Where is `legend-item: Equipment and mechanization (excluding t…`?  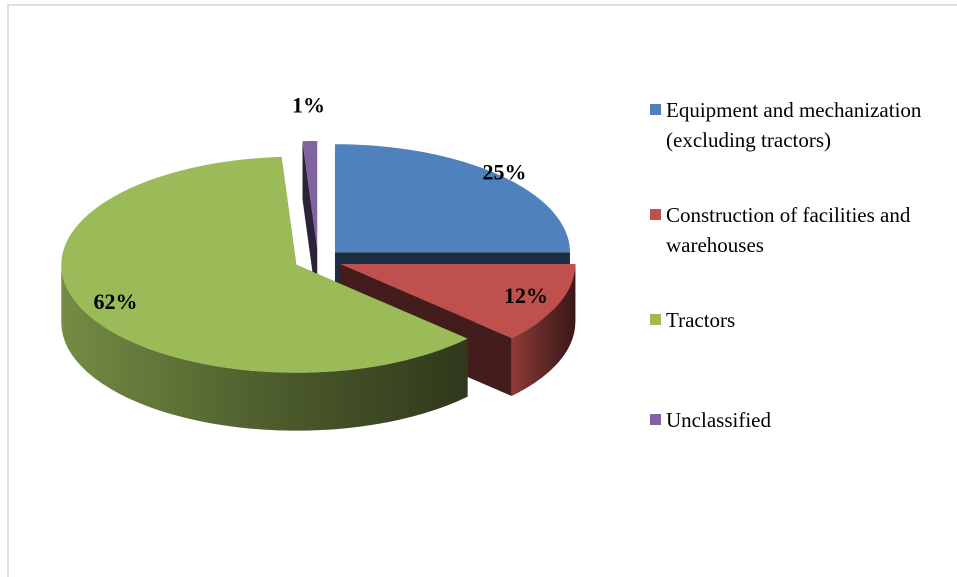 legend-item: Equipment and mechanization (excluding t… is located at coordinates (800, 125).